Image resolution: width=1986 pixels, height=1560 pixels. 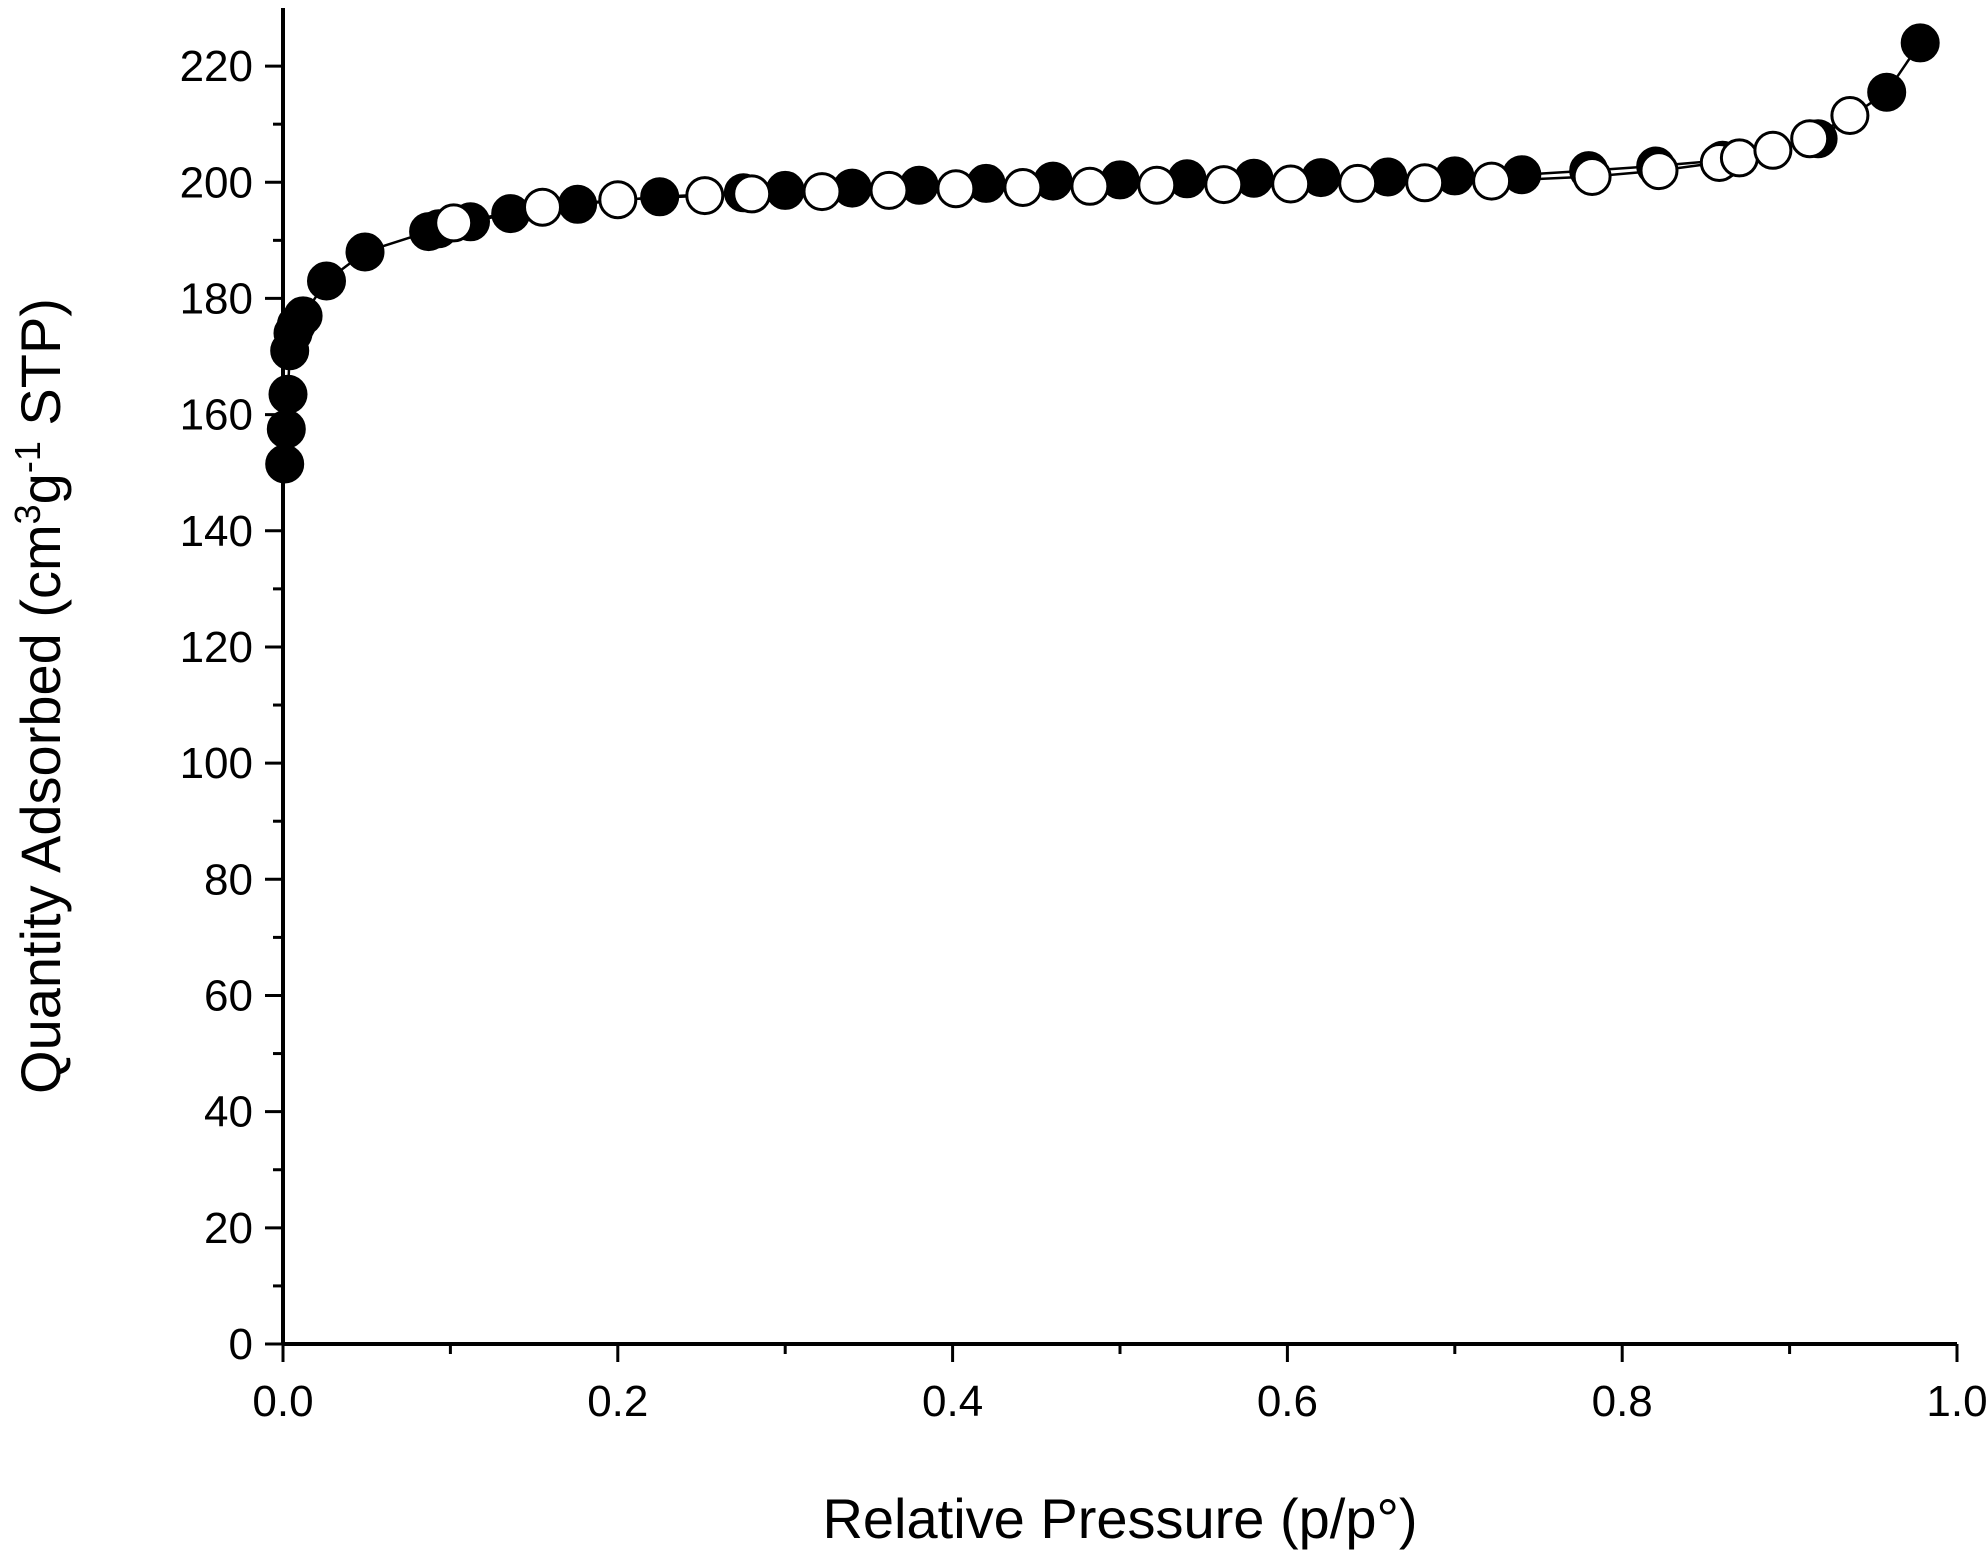 What do you see at coordinates (617, 1401) in the screenshot?
I see `x-tick-label: 0.2` at bounding box center [617, 1401].